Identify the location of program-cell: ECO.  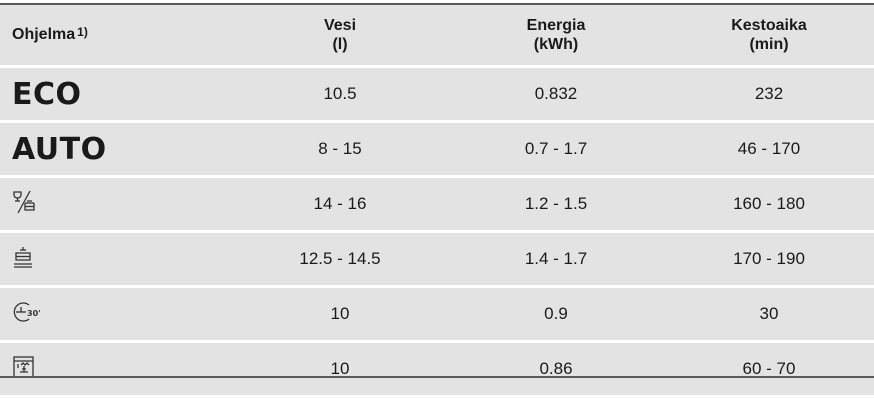
(116, 94).